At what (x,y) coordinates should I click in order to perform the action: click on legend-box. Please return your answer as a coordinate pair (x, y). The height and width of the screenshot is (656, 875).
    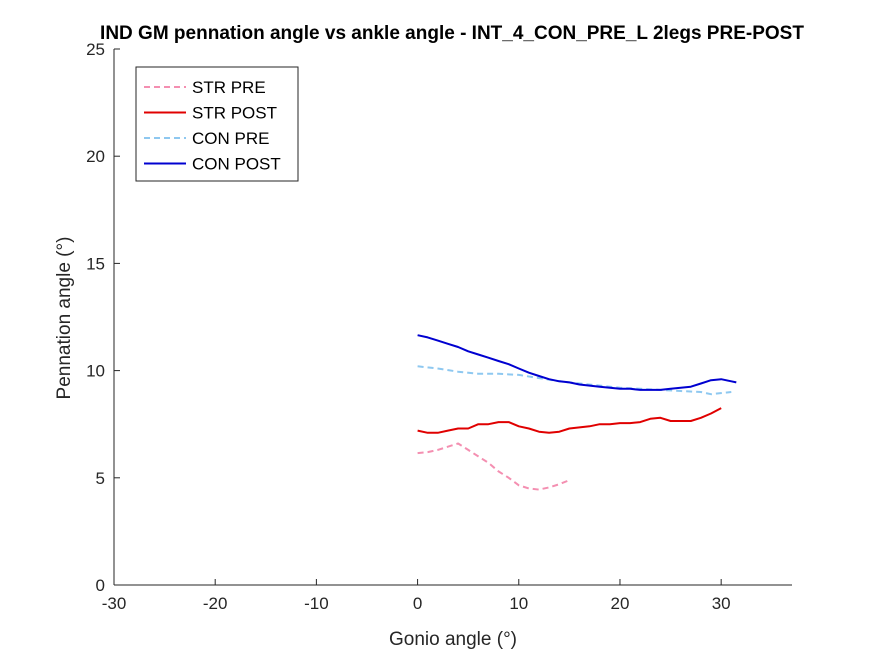
    Looking at the image, I should click on (217, 124).